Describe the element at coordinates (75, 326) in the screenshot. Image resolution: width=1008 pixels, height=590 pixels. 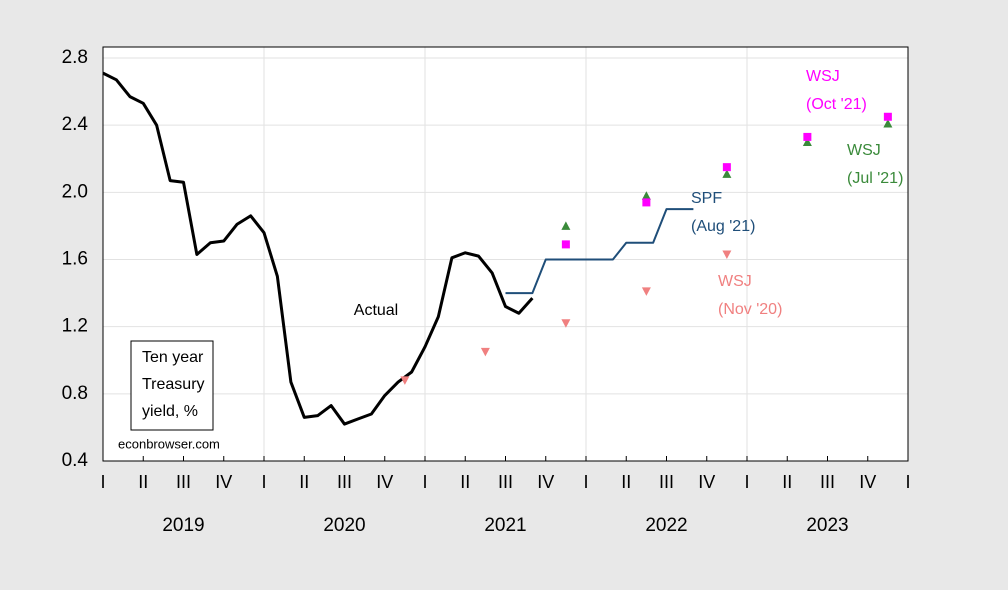
I see `y-tick-label: 1.2` at that location.